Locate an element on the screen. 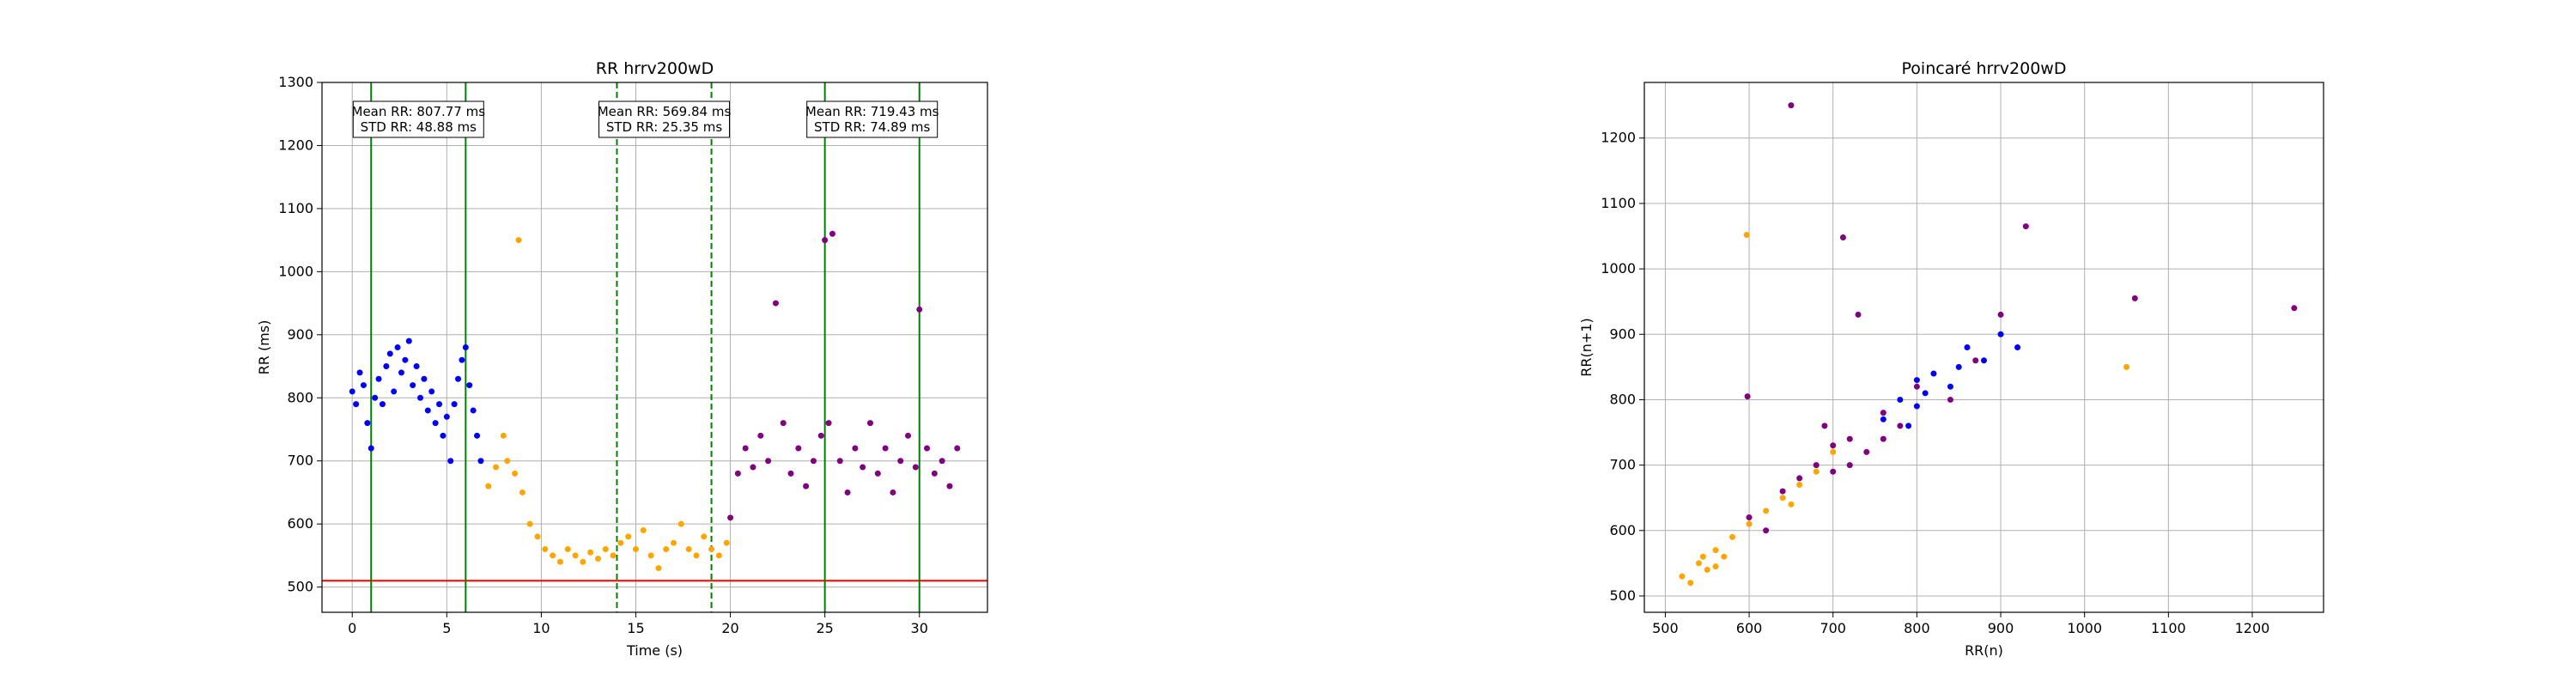  x-axis-label: Time (s) is located at coordinates (654, 650).